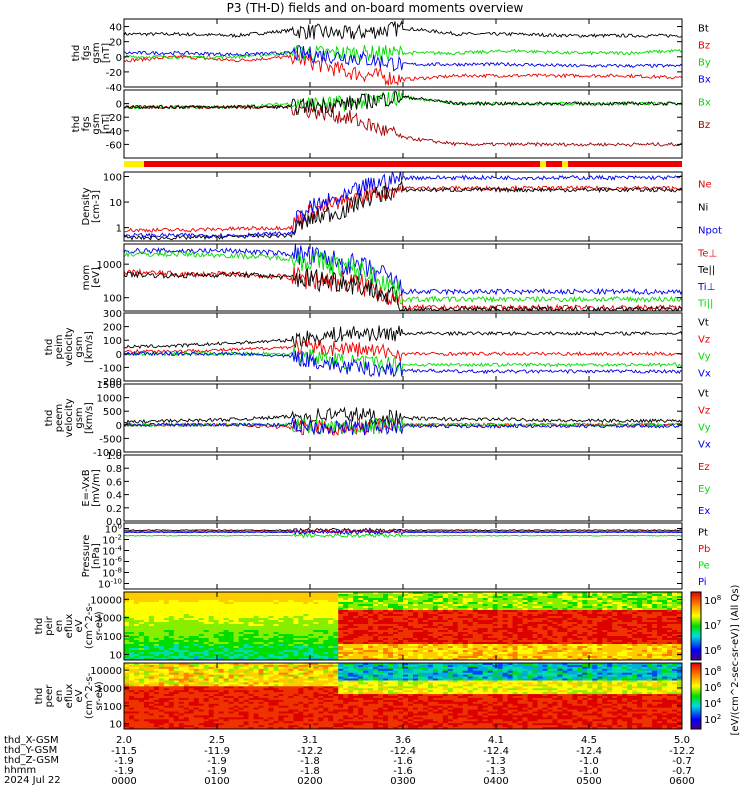 The width and height of the screenshot is (750, 800). Describe the element at coordinates (217, 781) in the screenshot. I see `x-tick-label: 0100` at that location.